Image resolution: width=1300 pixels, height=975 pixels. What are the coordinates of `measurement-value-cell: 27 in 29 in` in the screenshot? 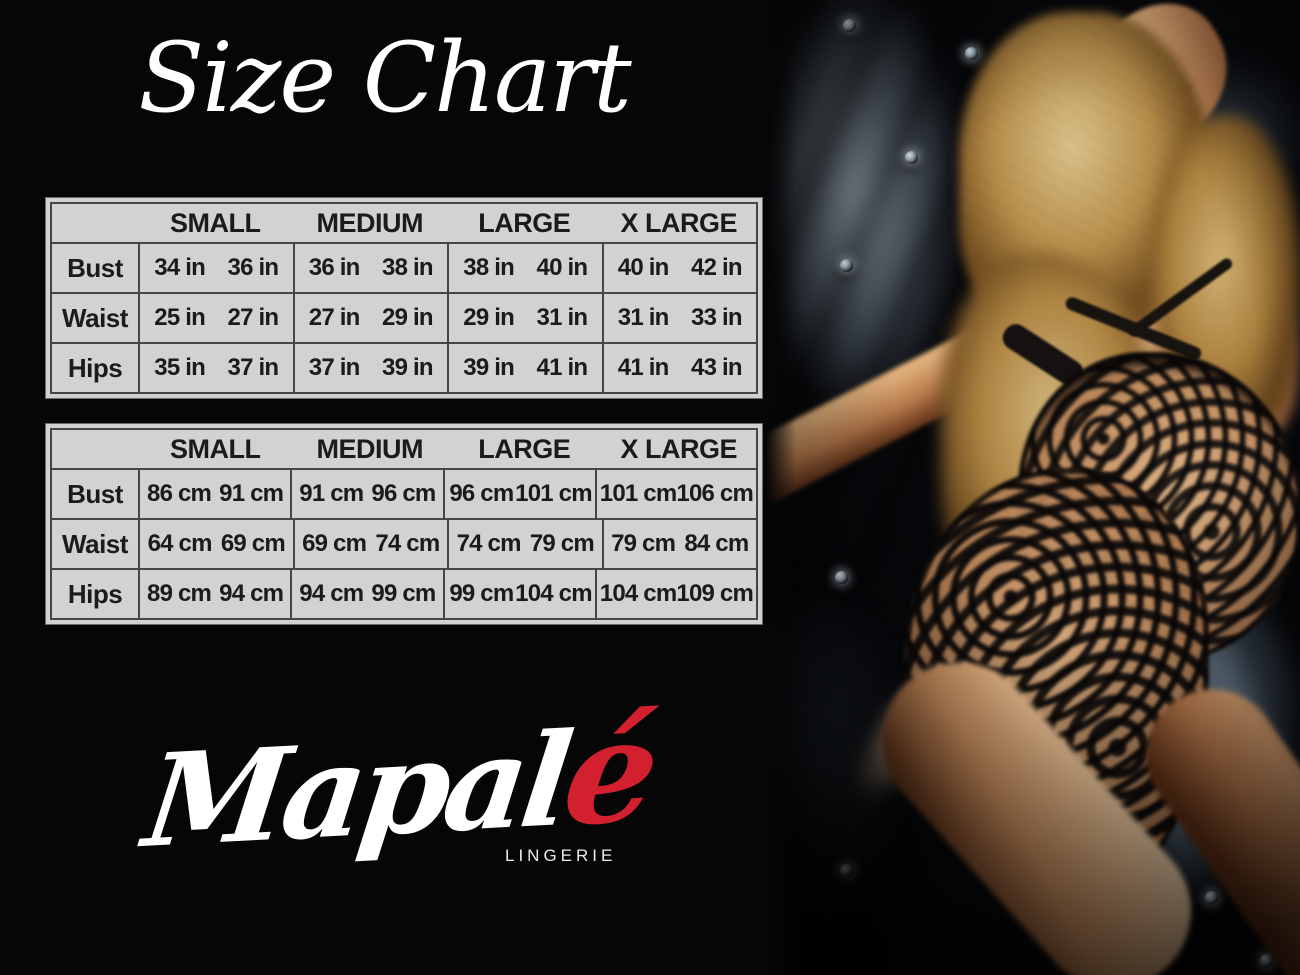 It's located at (370, 318).